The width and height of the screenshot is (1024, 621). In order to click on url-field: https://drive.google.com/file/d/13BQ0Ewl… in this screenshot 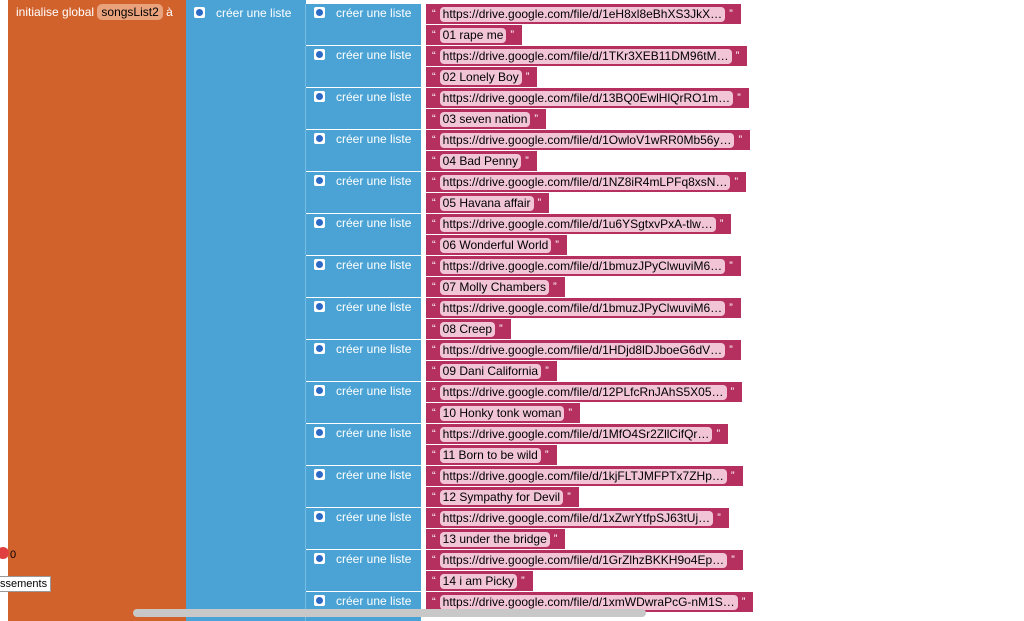, I will do `click(586, 98)`.